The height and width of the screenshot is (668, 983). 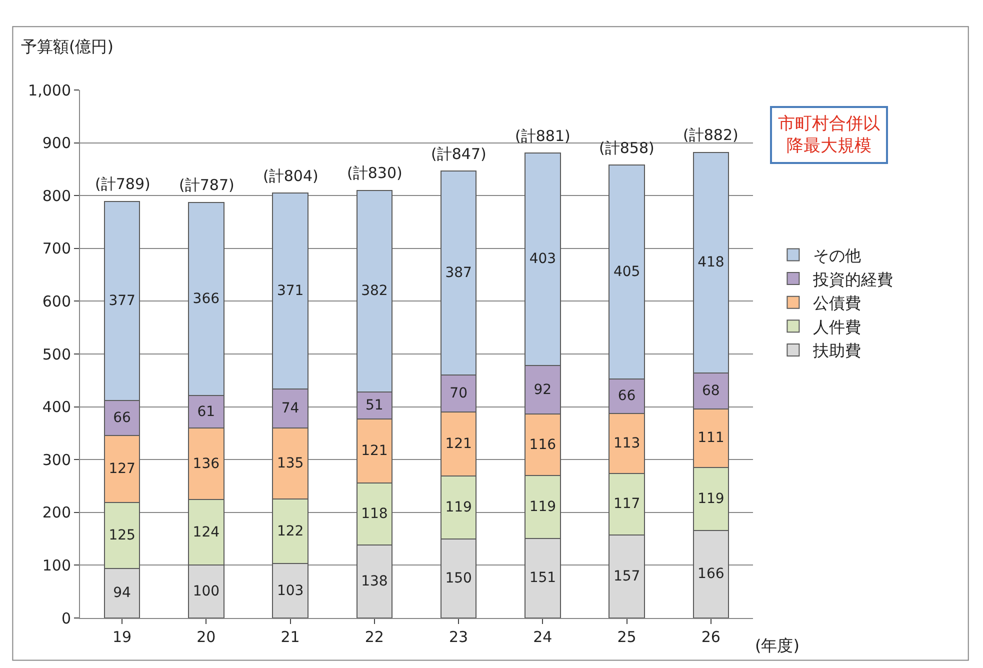 What do you see at coordinates (56, 249) in the screenshot?
I see `y-tick-label: 700` at bounding box center [56, 249].